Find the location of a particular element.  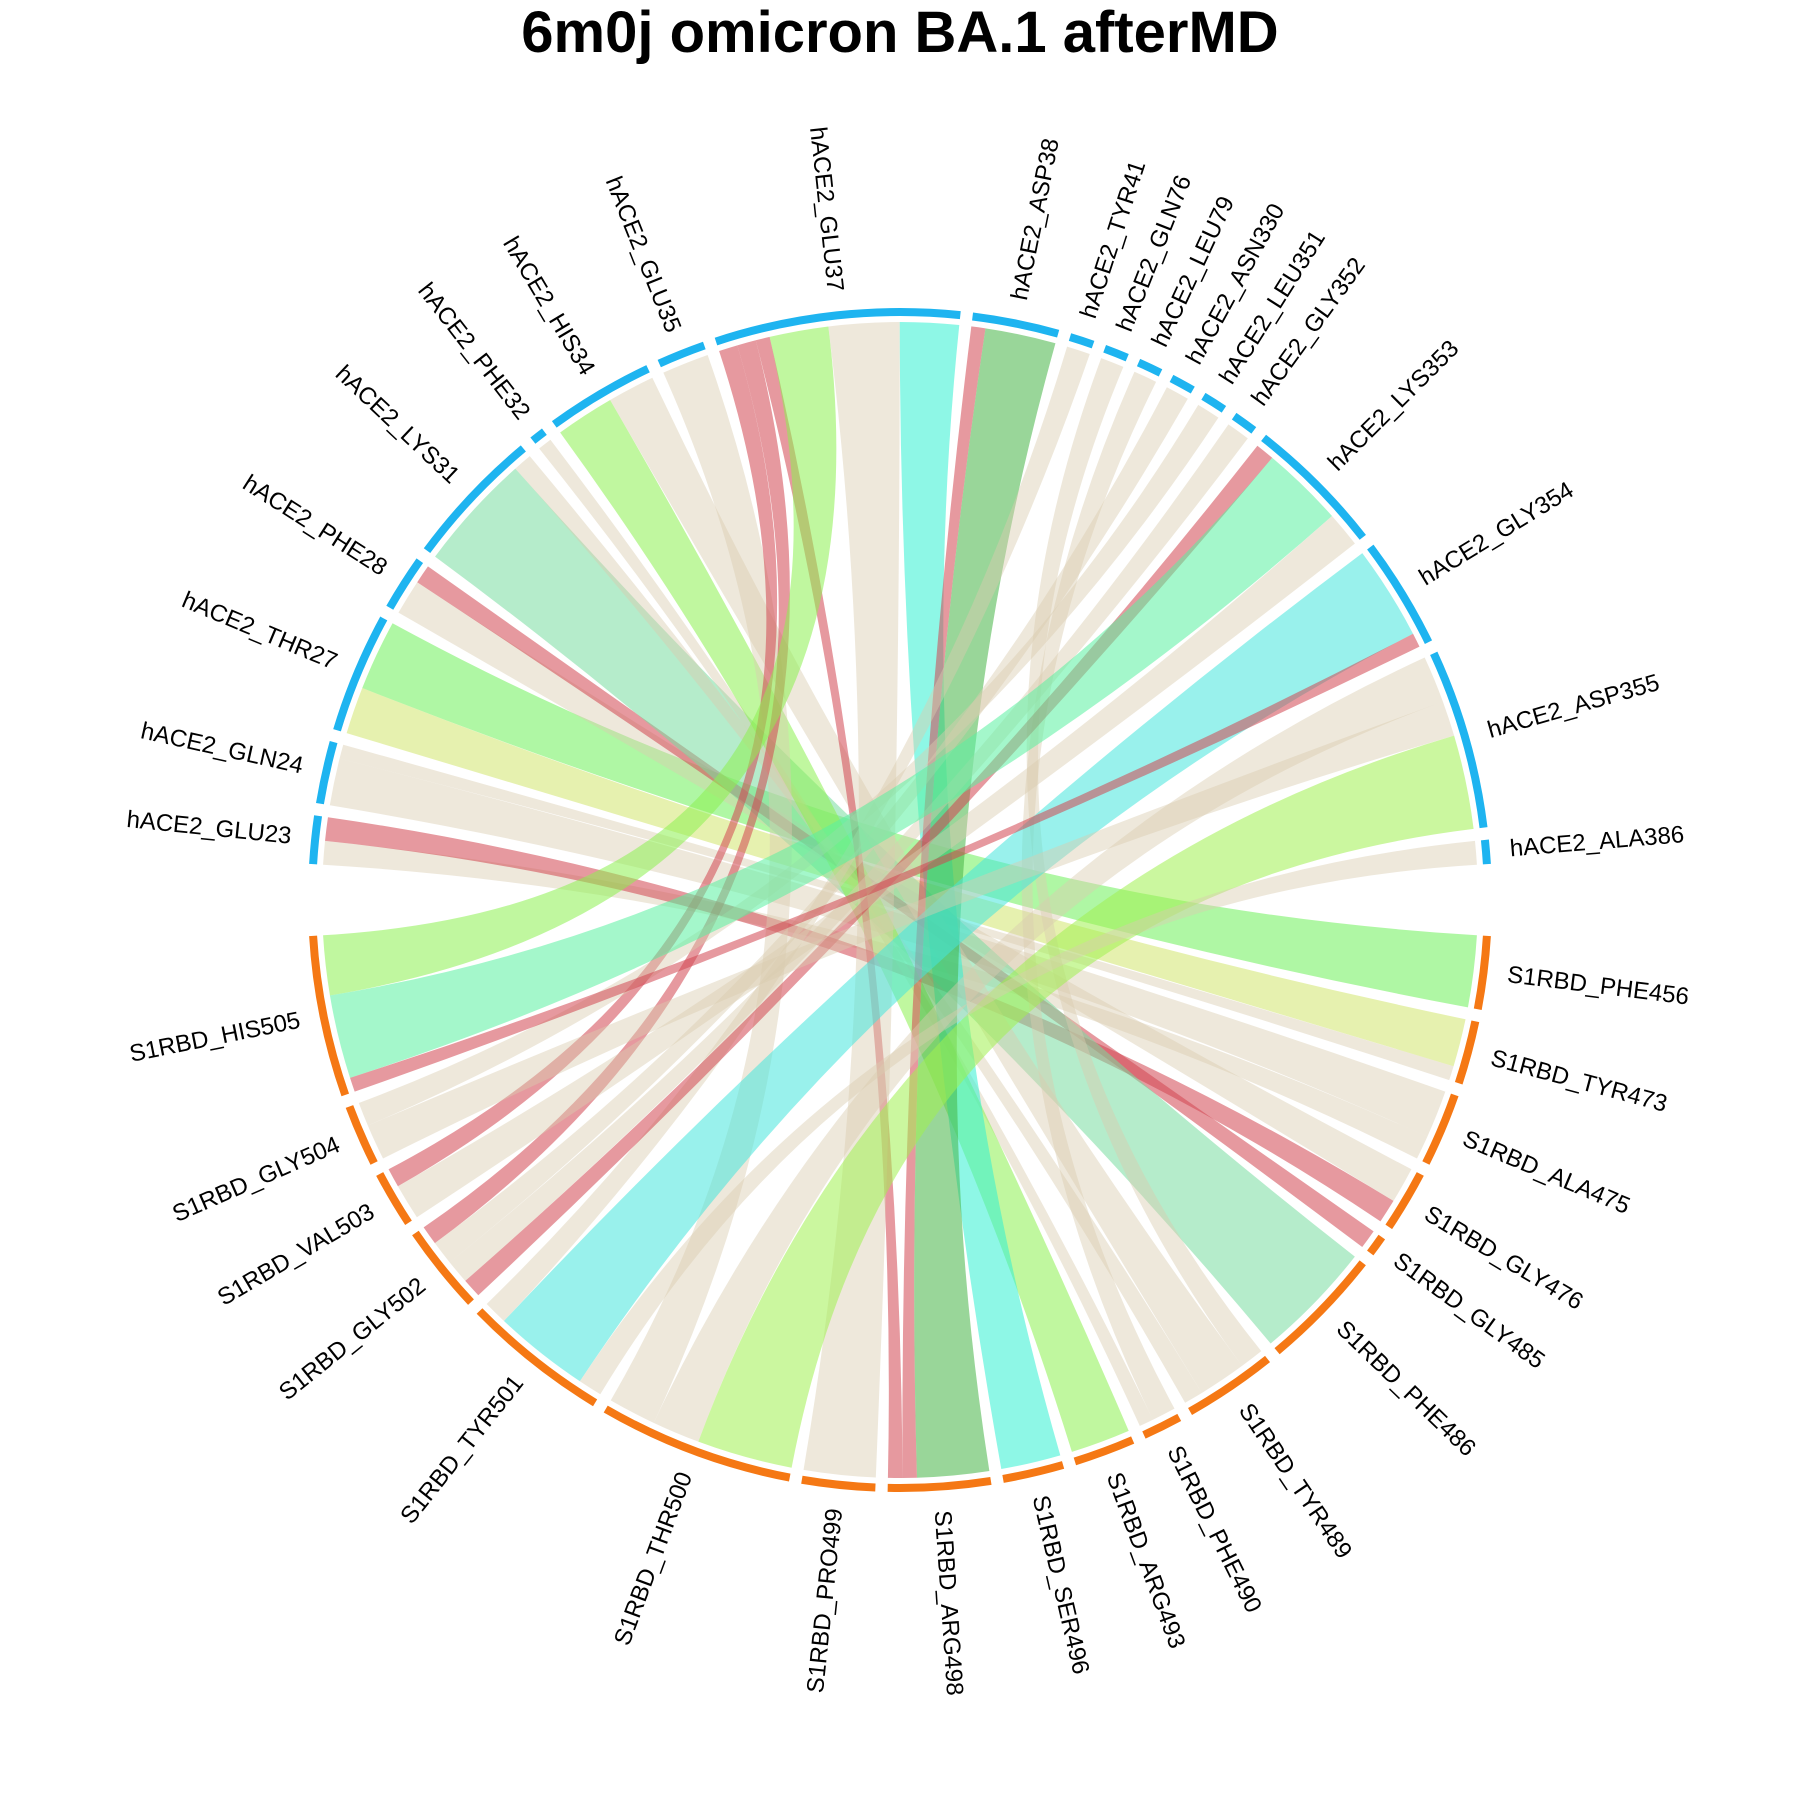

sector-label-hace2-gln24: hACE2_GLN24 is located at coordinates (221, 748).